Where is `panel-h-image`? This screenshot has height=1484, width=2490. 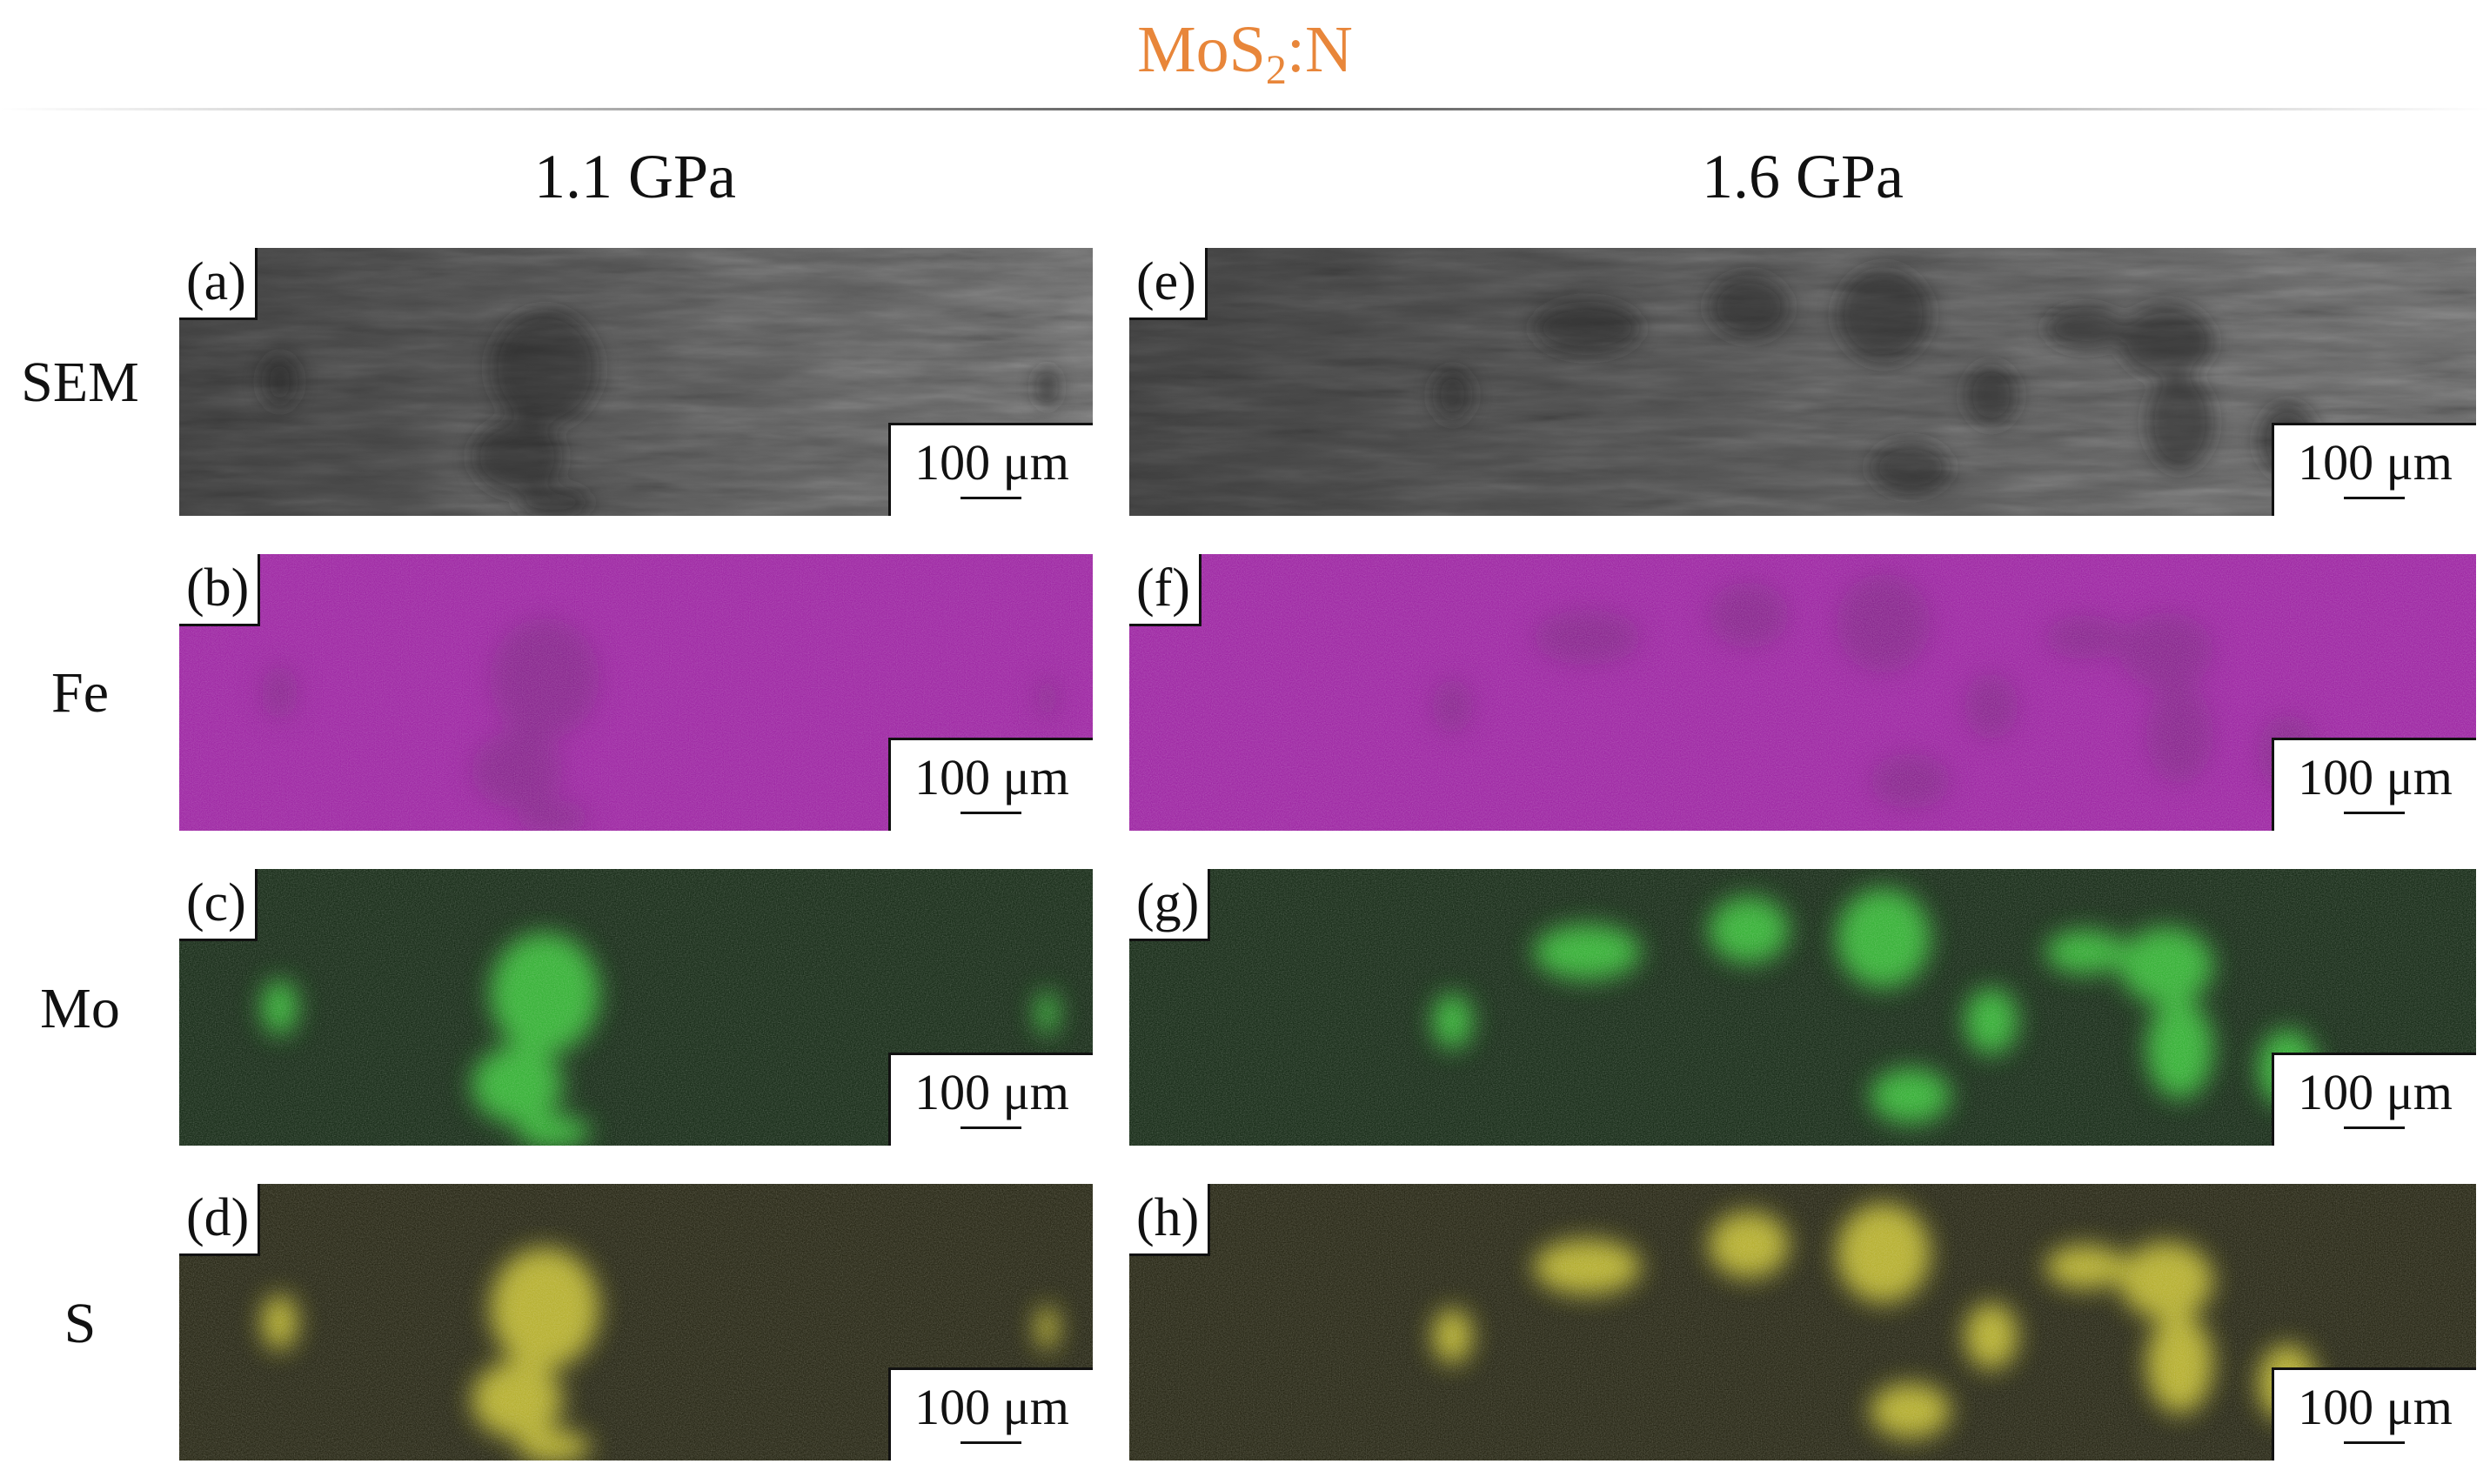
panel-h-image is located at coordinates (1802, 1322).